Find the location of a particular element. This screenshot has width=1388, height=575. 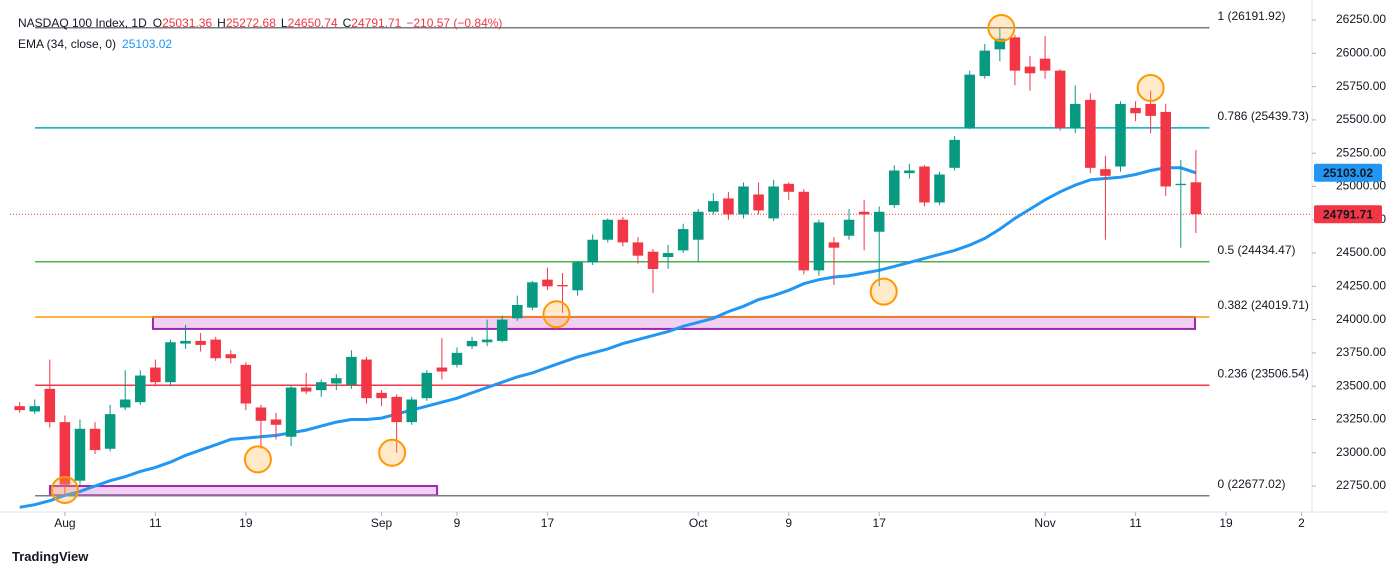

y-tick-label: 23750.00 is located at coordinates (1361, 352).